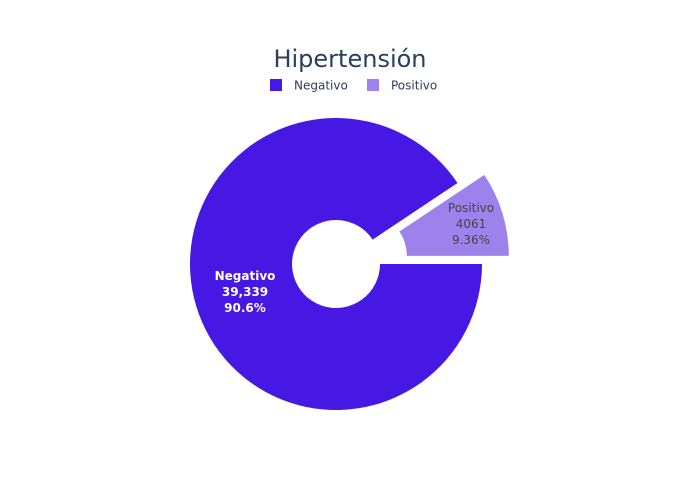 Image resolution: width=700 pixels, height=500 pixels. What do you see at coordinates (276, 85) in the screenshot?
I see `legend-swatch-negativo` at bounding box center [276, 85].